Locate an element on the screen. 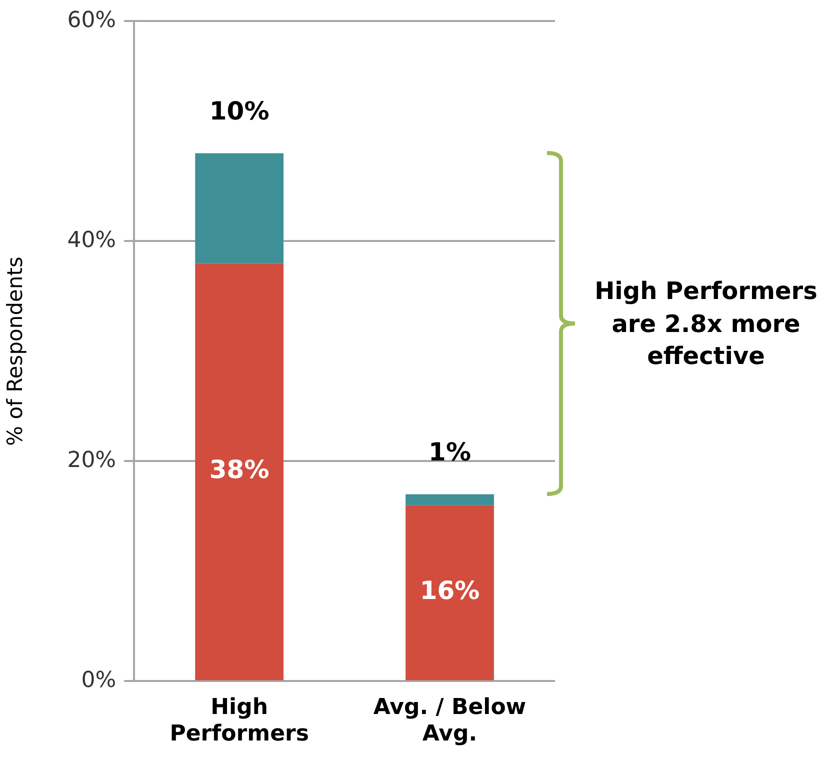  data-label: 38% is located at coordinates (239, 469).